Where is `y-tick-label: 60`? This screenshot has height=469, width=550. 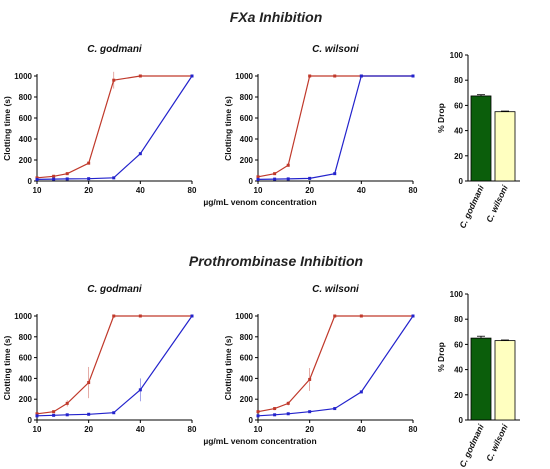 y-tick-label: 60 is located at coordinates (458, 344).